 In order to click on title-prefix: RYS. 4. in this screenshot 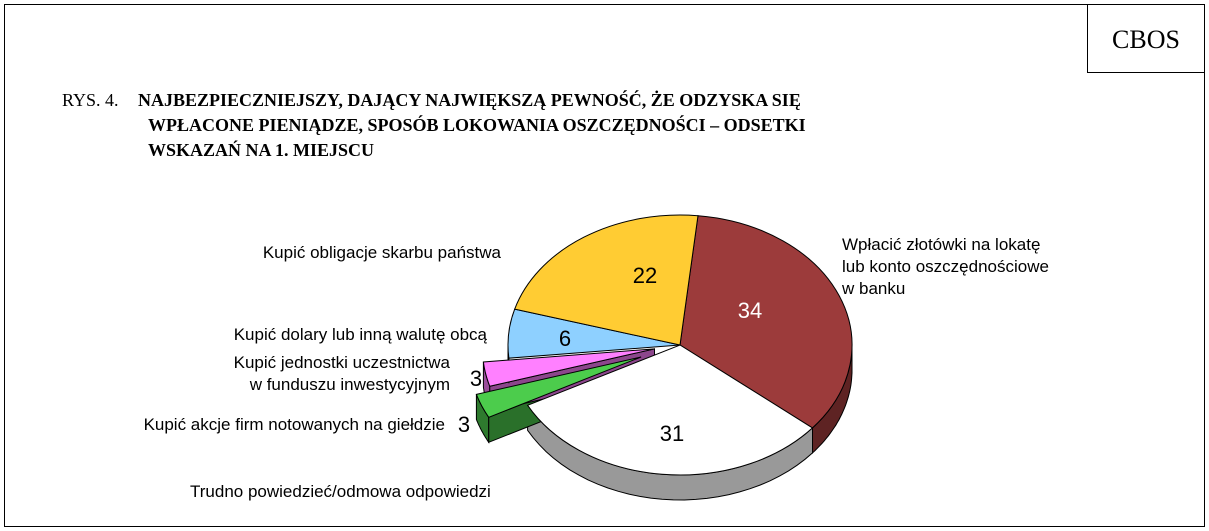, I will do `click(90, 100)`.